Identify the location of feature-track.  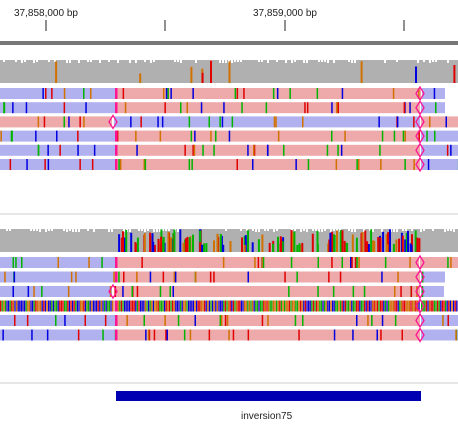
(268, 396).